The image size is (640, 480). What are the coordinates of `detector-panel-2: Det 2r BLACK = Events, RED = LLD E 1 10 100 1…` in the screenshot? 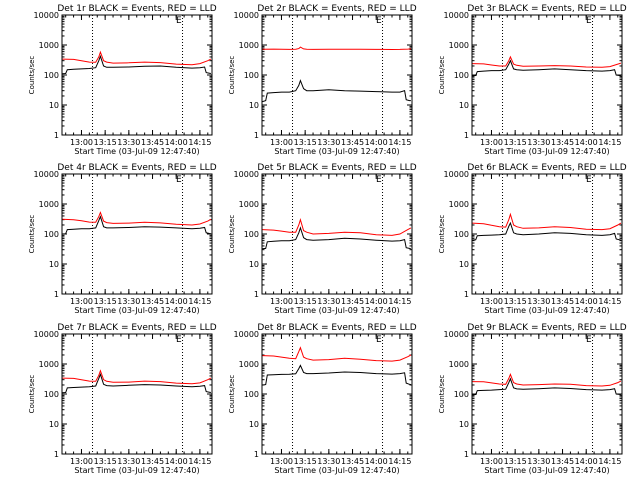 It's located at (322, 80).